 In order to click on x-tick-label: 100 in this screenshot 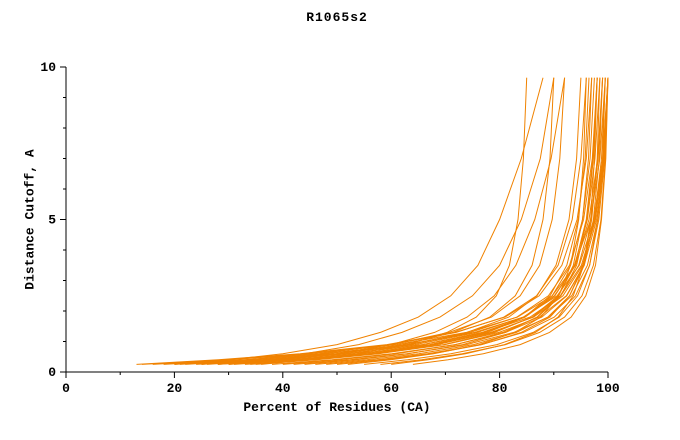, I will do `click(608, 388)`.